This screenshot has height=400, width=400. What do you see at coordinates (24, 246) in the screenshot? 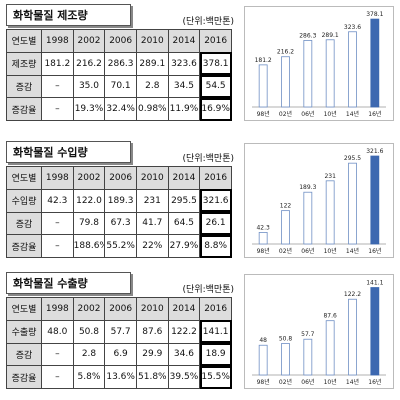
I see `table-cell: 증감율` at bounding box center [24, 246].